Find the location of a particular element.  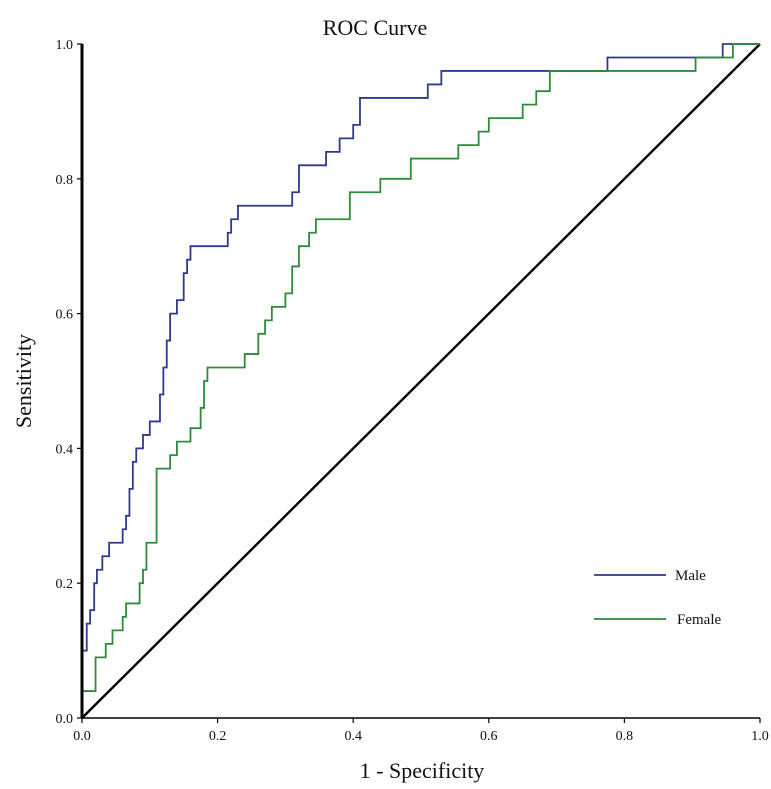

legend-label-female: Female is located at coordinates (699, 620).